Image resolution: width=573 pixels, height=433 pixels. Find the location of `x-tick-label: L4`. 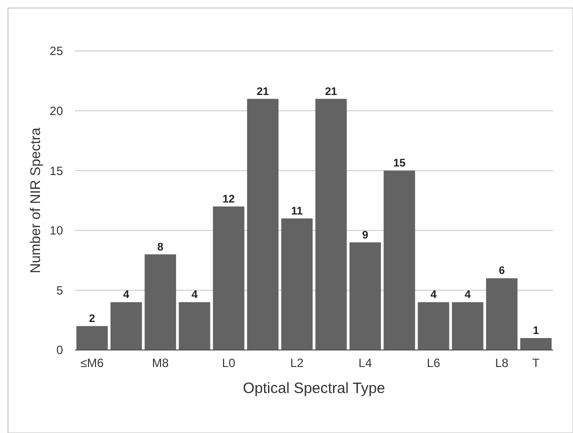

x-tick-label: L4 is located at coordinates (365, 363).